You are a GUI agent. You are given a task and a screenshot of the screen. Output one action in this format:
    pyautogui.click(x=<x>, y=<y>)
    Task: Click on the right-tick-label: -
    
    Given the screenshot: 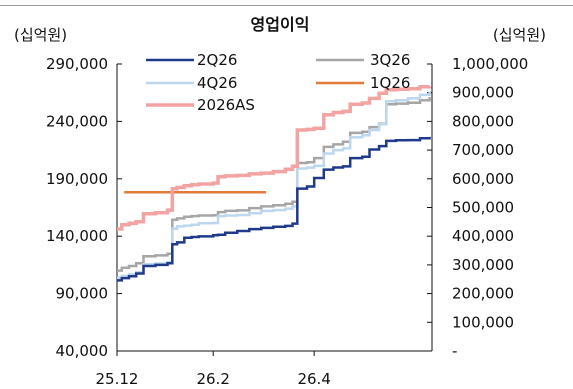 What is the action you would take?
    pyautogui.click(x=454, y=351)
    